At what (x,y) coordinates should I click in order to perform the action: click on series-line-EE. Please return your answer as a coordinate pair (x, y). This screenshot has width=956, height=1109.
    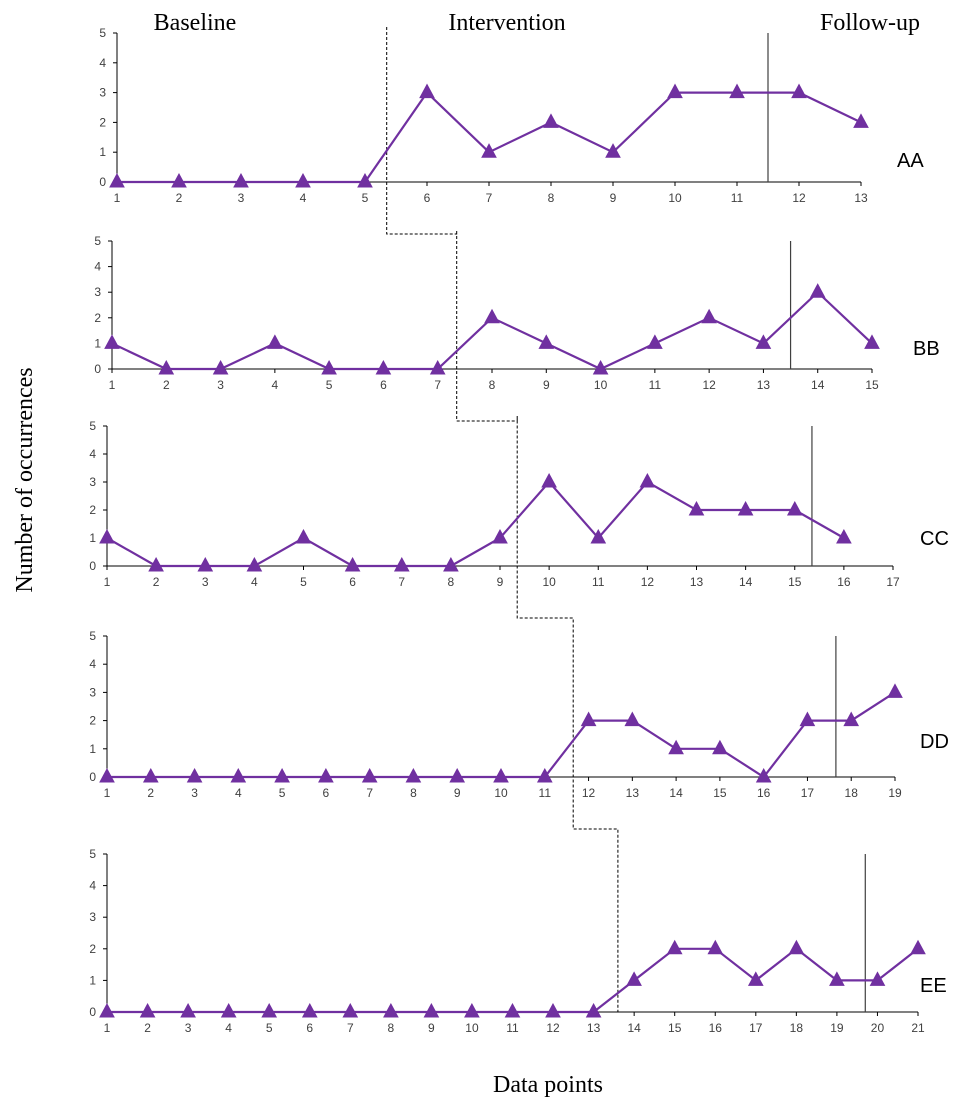
    Looking at the image, I should click on (513, 980).